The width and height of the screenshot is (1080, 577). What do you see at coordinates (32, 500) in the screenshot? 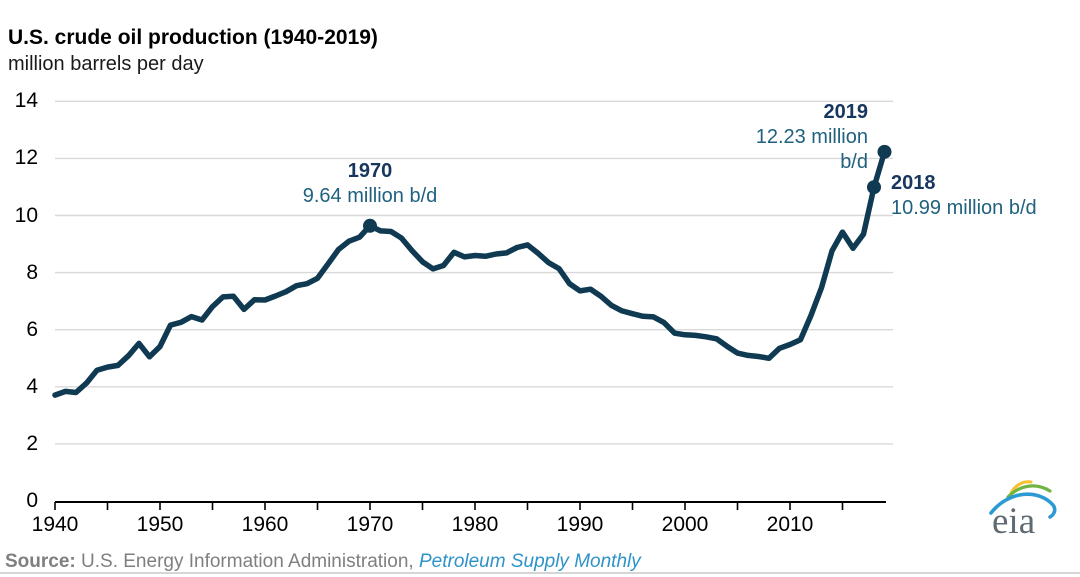
I see `y-tick-label: 0` at bounding box center [32, 500].